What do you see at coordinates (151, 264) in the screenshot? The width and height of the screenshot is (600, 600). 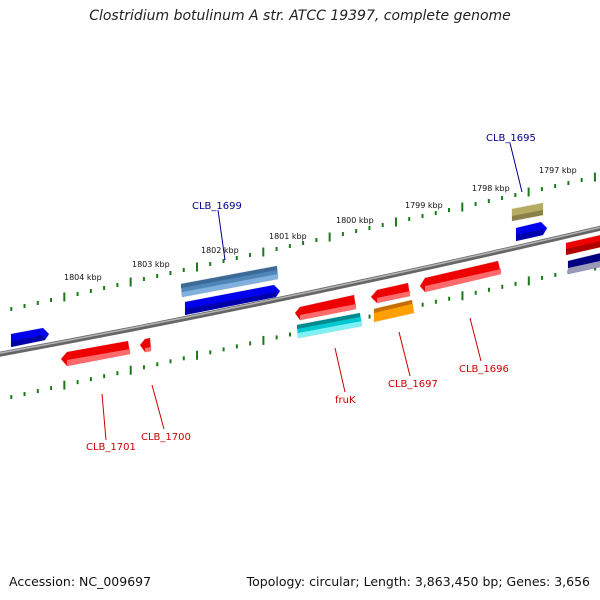 I see `scale-label-1803: 1803 kbp` at bounding box center [151, 264].